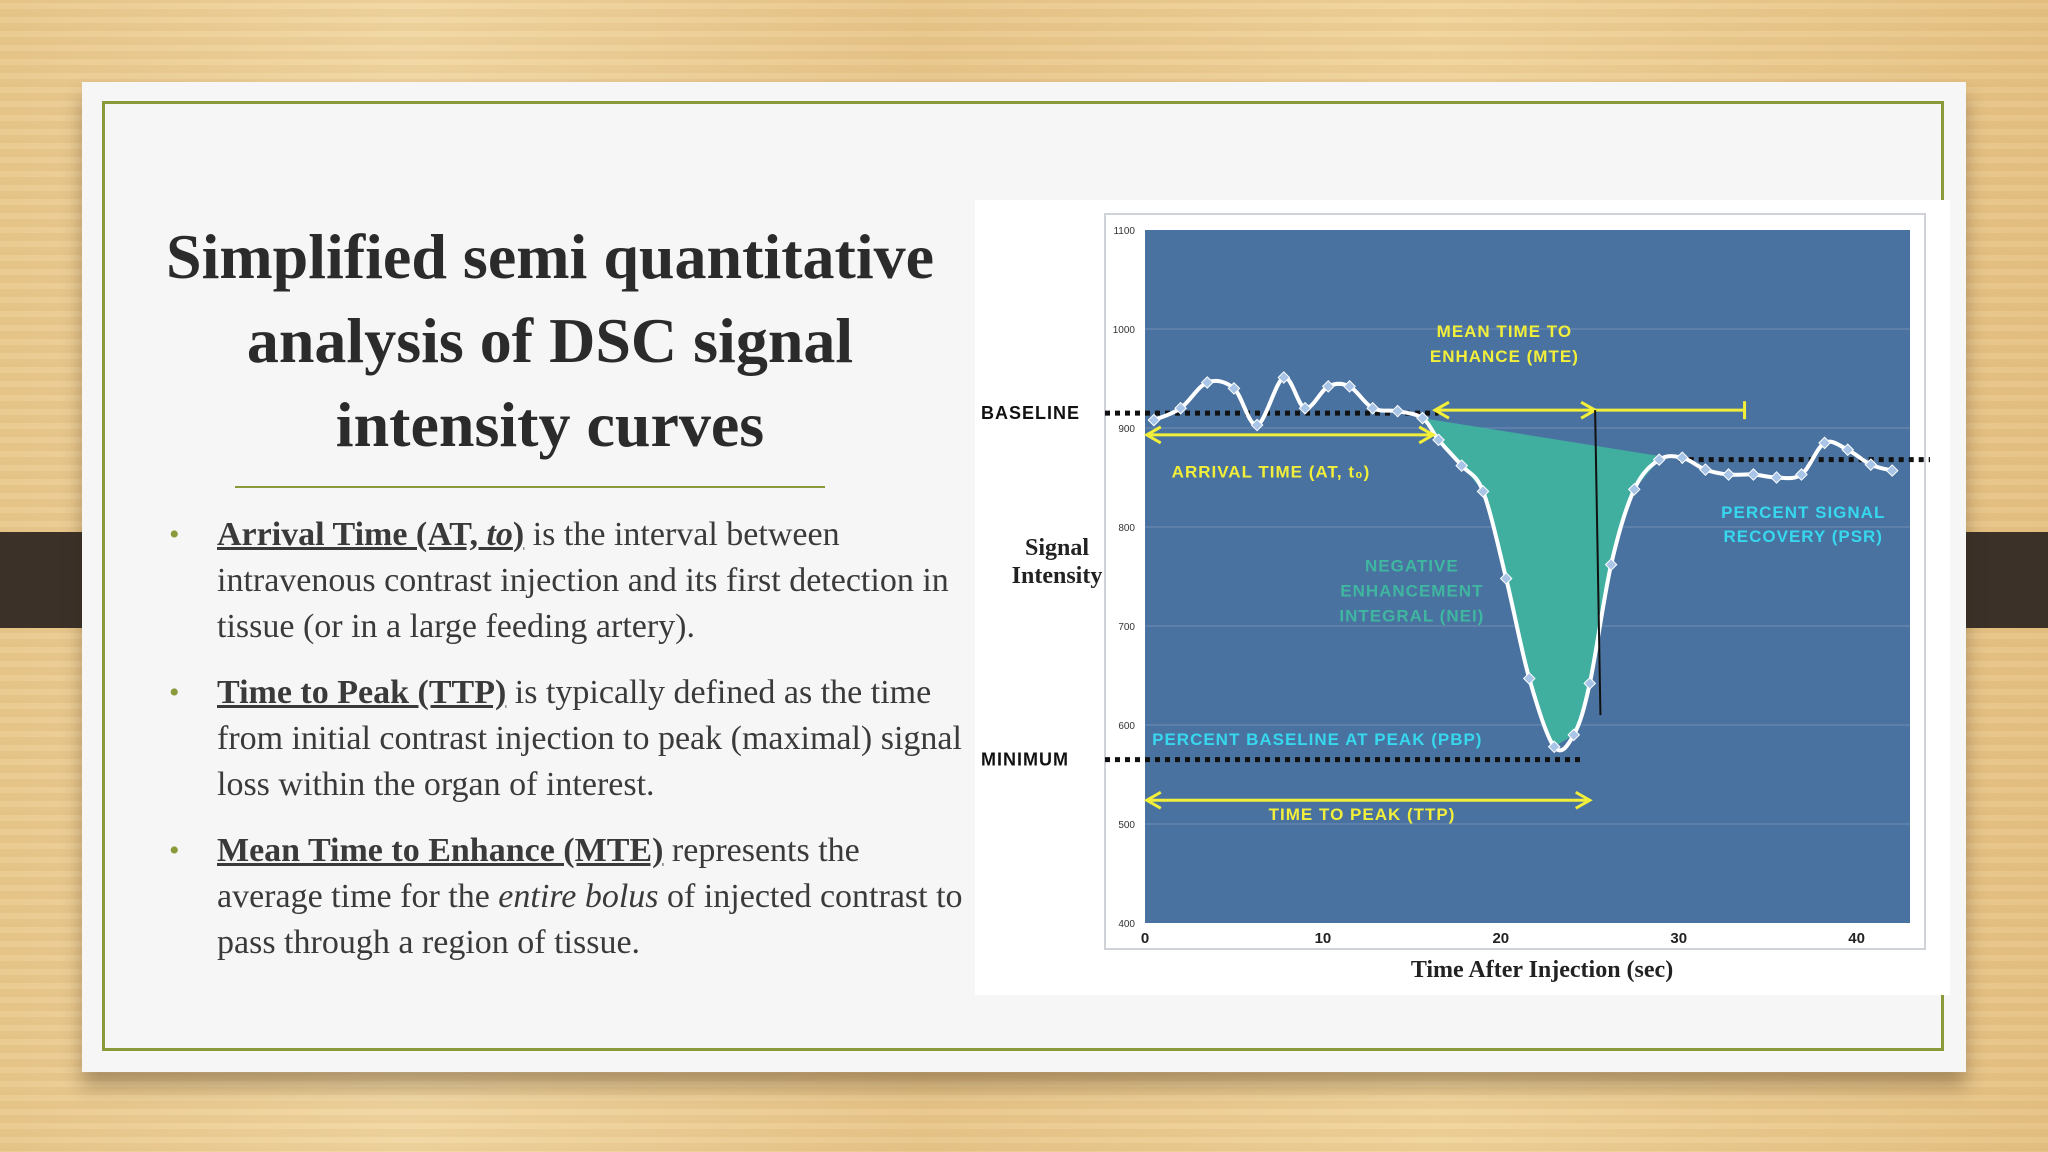  What do you see at coordinates (1440, 410) in the screenshot?
I see `mte-arrow-head-left` at bounding box center [1440, 410].